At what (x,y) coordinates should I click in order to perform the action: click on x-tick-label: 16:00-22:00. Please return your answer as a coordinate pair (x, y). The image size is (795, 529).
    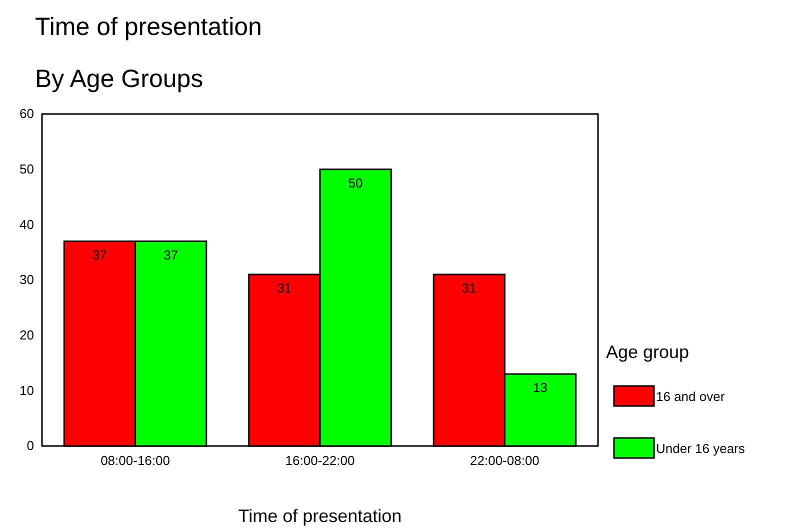
    Looking at the image, I should click on (320, 460).